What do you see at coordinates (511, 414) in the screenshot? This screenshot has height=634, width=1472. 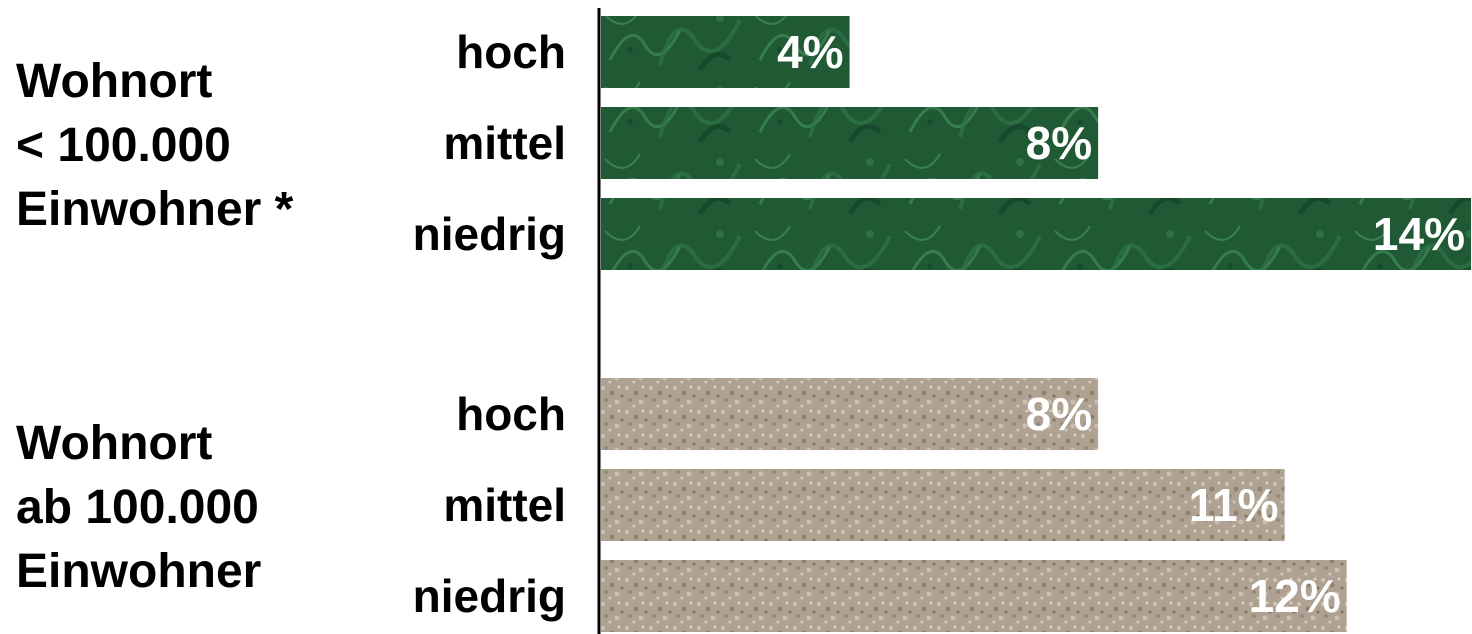 I see `category-label-large-town-hoch: hoch` at bounding box center [511, 414].